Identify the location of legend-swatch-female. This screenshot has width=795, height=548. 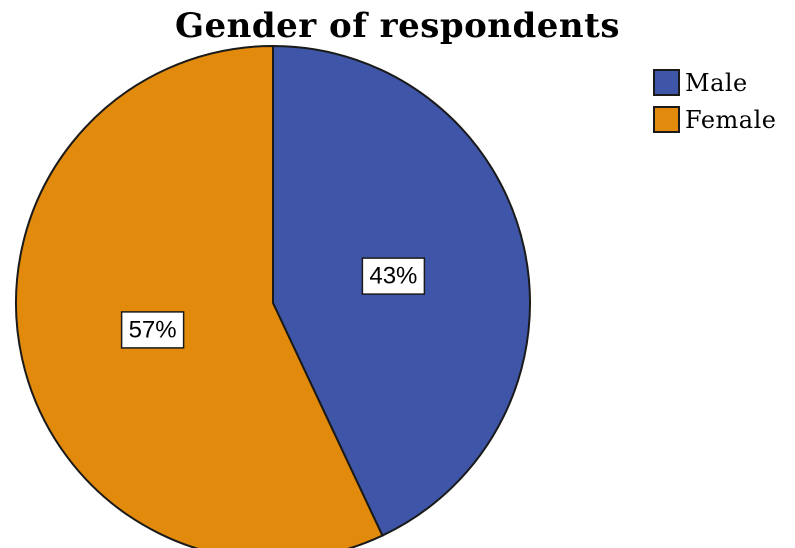
(666, 119).